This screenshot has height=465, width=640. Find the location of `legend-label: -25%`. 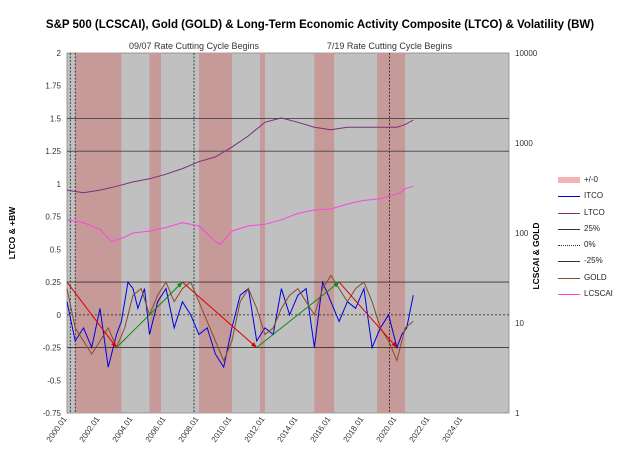

legend-label: -25% is located at coordinates (593, 261).